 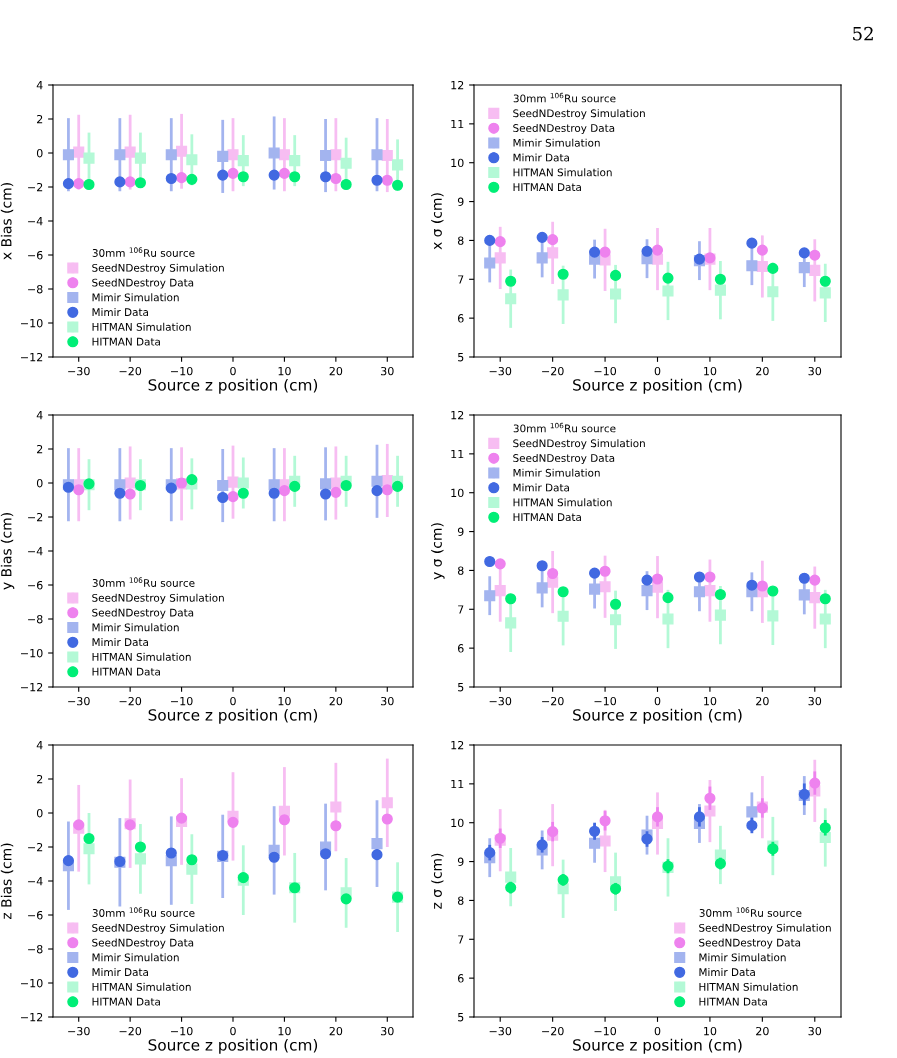 What do you see at coordinates (35, 517) in the screenshot?
I see `y-tick-label: −2` at bounding box center [35, 517].